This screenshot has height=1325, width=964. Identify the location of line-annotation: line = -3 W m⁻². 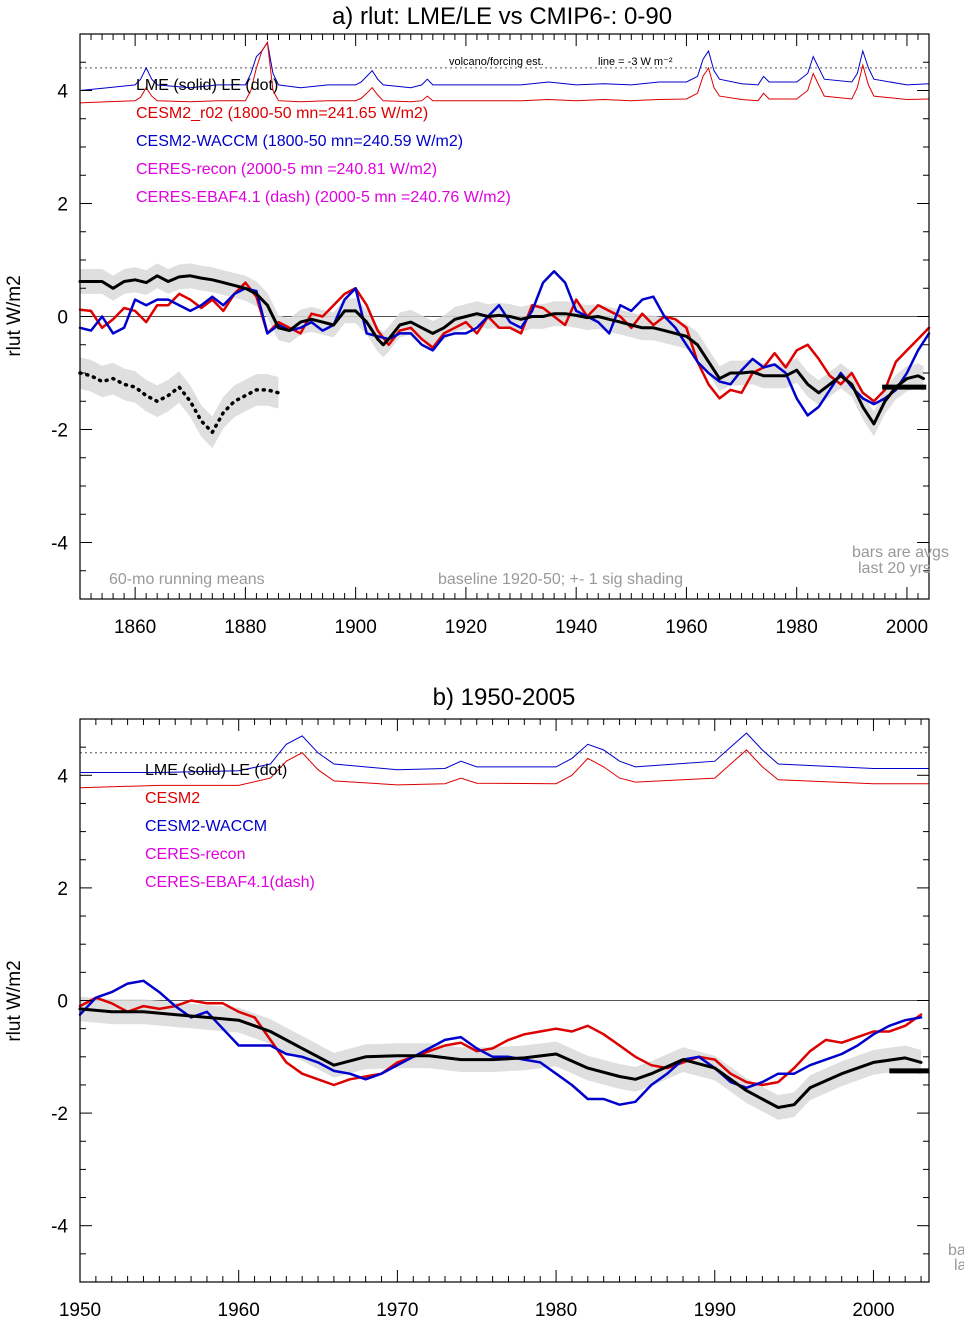
(635, 62).